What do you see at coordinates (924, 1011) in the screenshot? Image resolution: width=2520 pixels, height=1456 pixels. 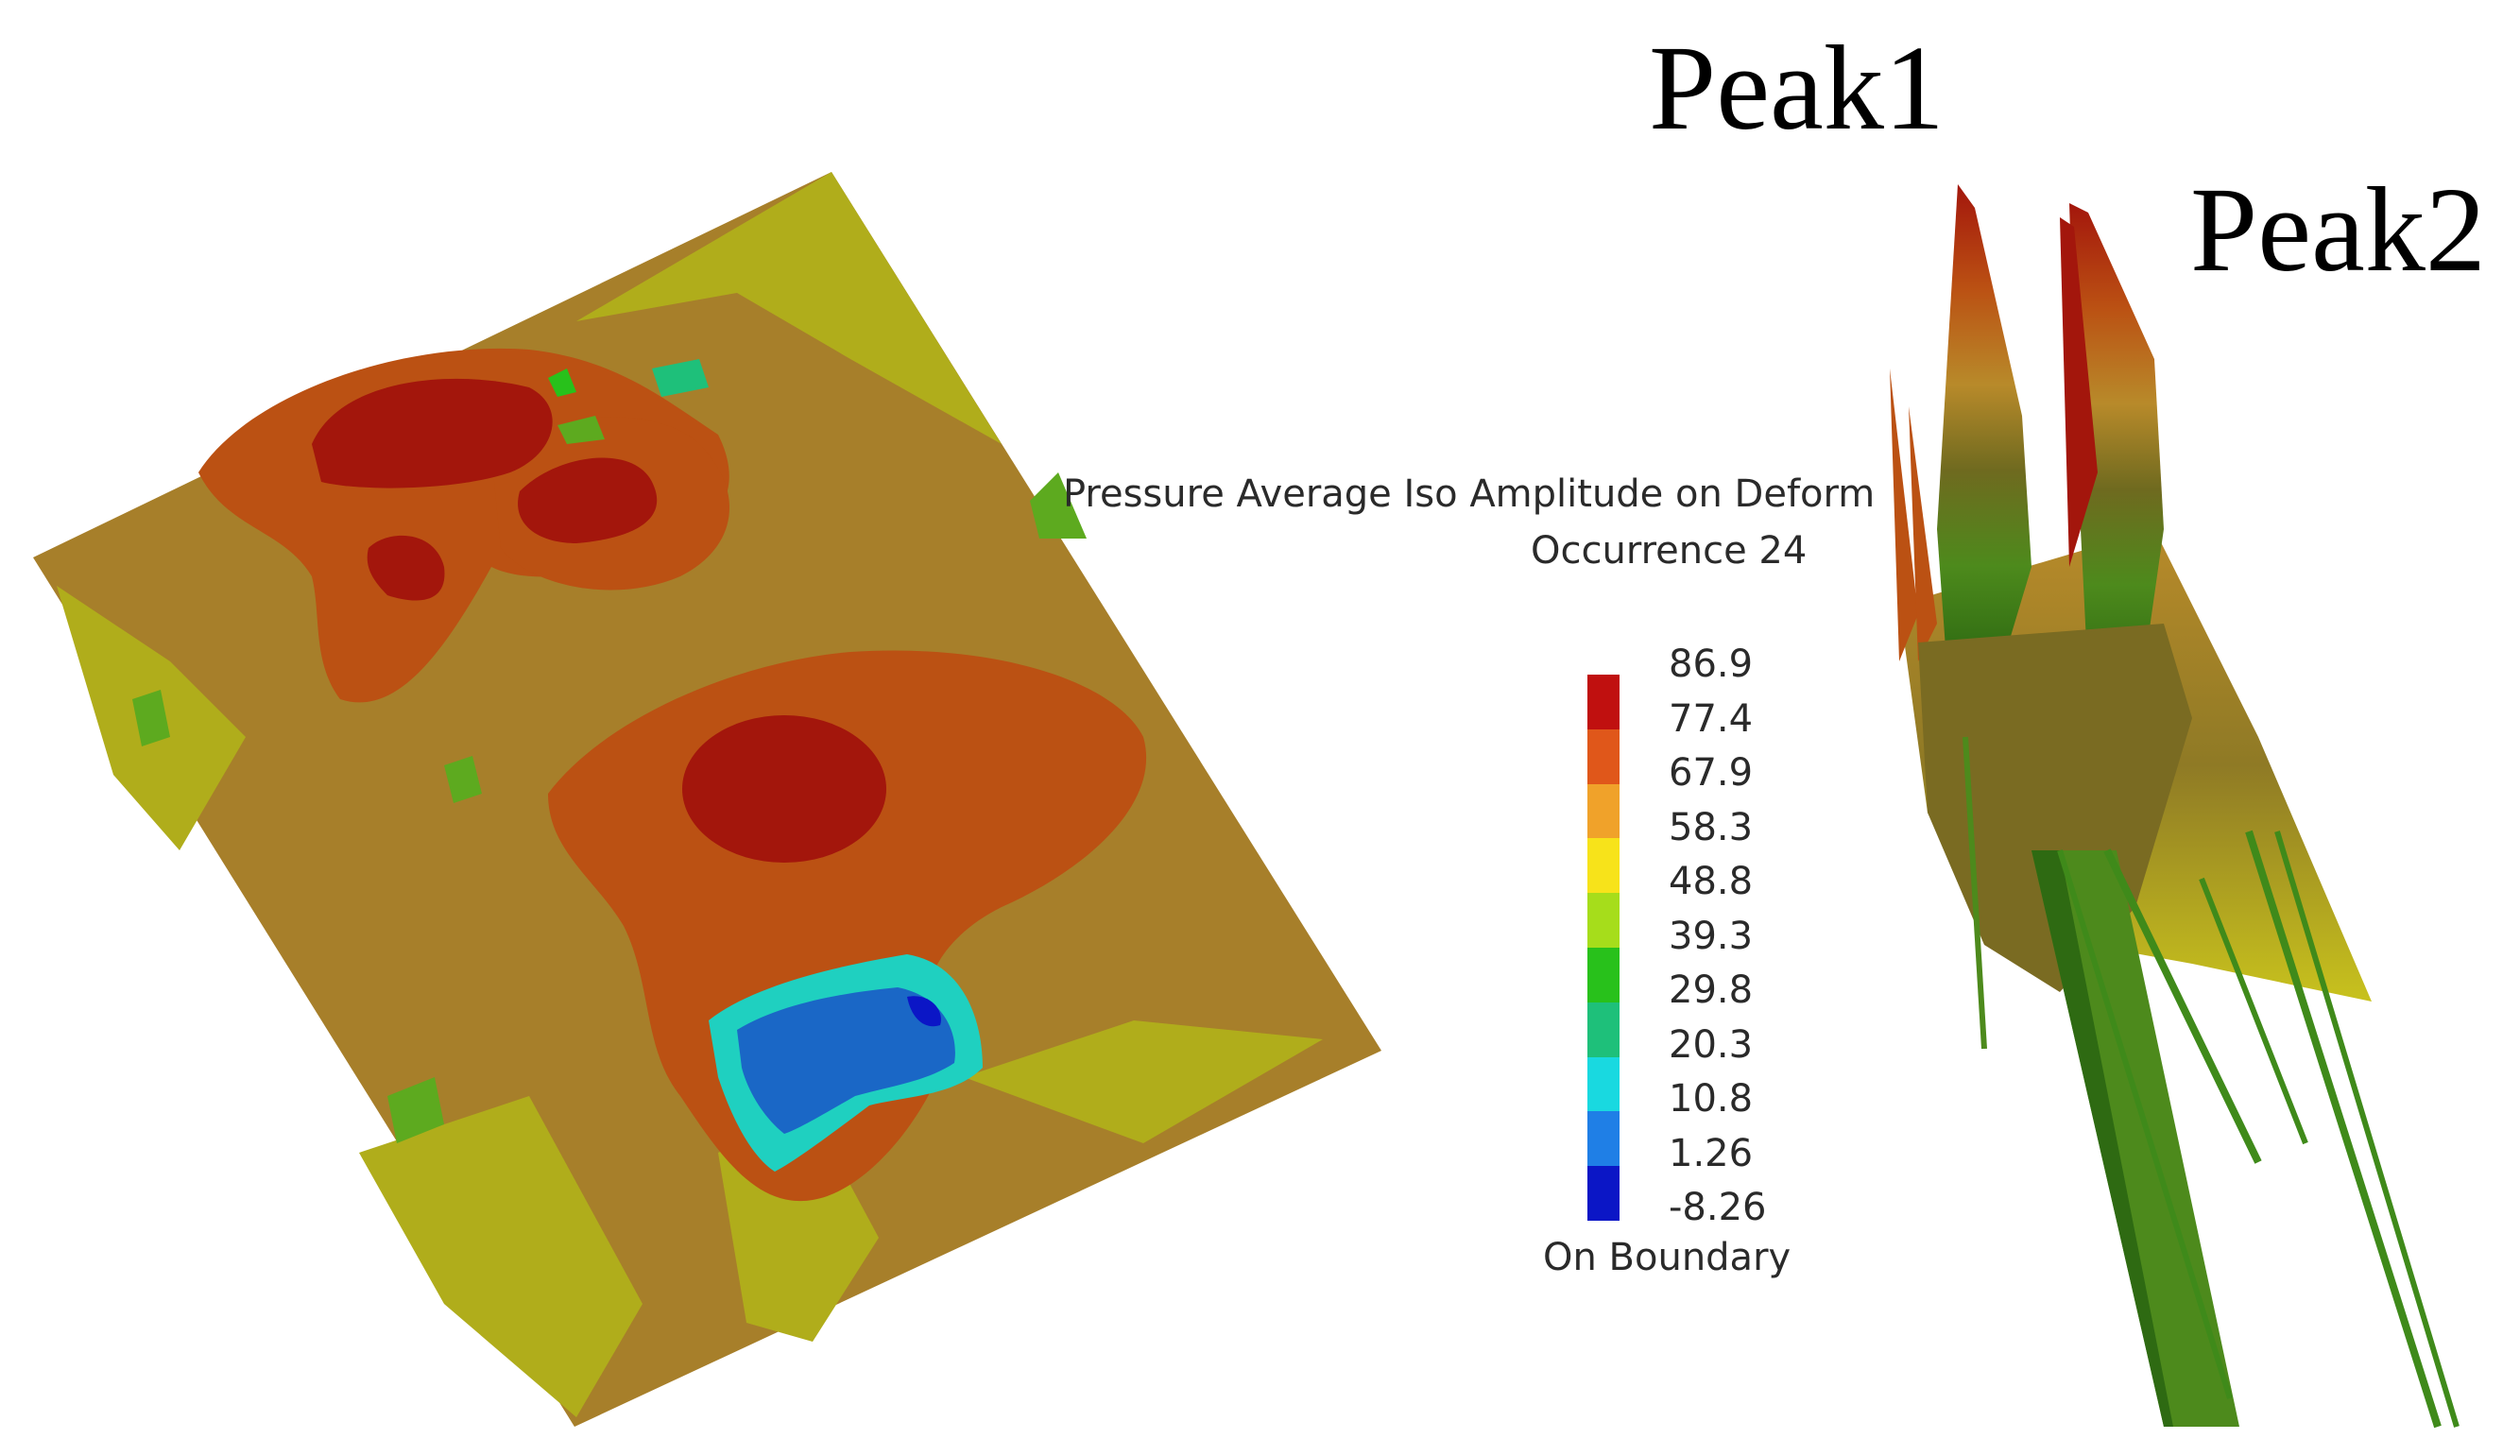 I see `low-pressure-core` at bounding box center [924, 1011].